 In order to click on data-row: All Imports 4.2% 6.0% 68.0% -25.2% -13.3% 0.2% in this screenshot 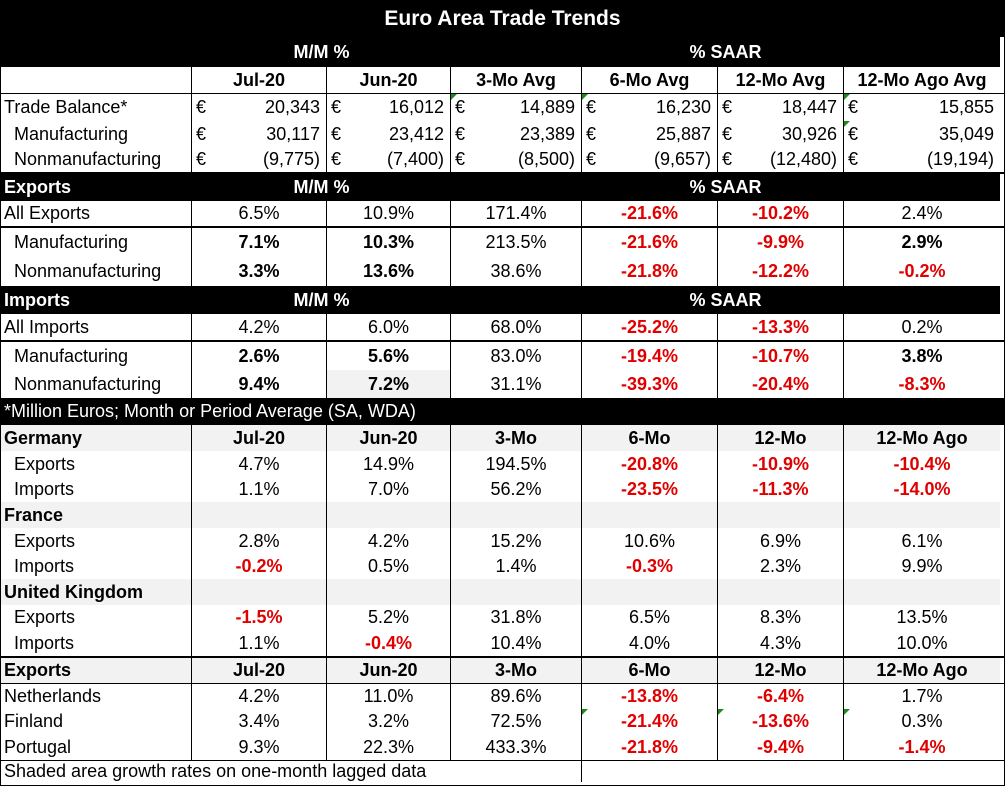, I will do `click(502, 328)`.